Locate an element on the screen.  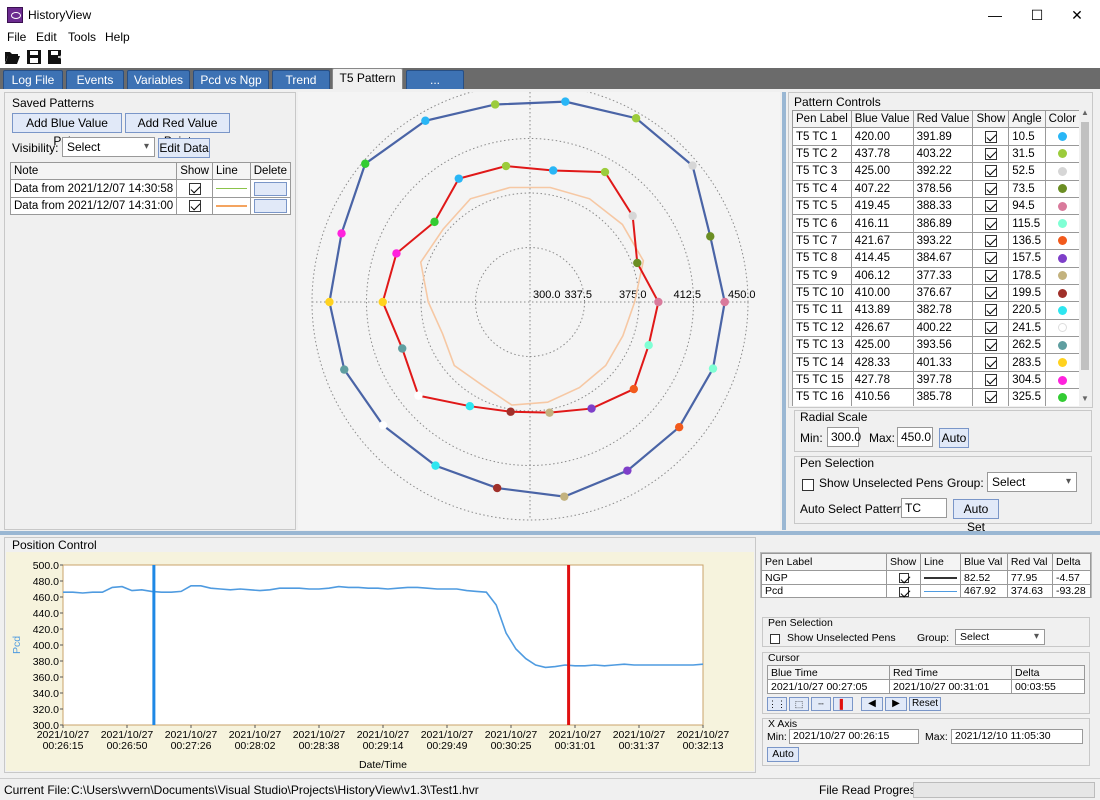
blue-value: 421.67 is located at coordinates (882, 241).